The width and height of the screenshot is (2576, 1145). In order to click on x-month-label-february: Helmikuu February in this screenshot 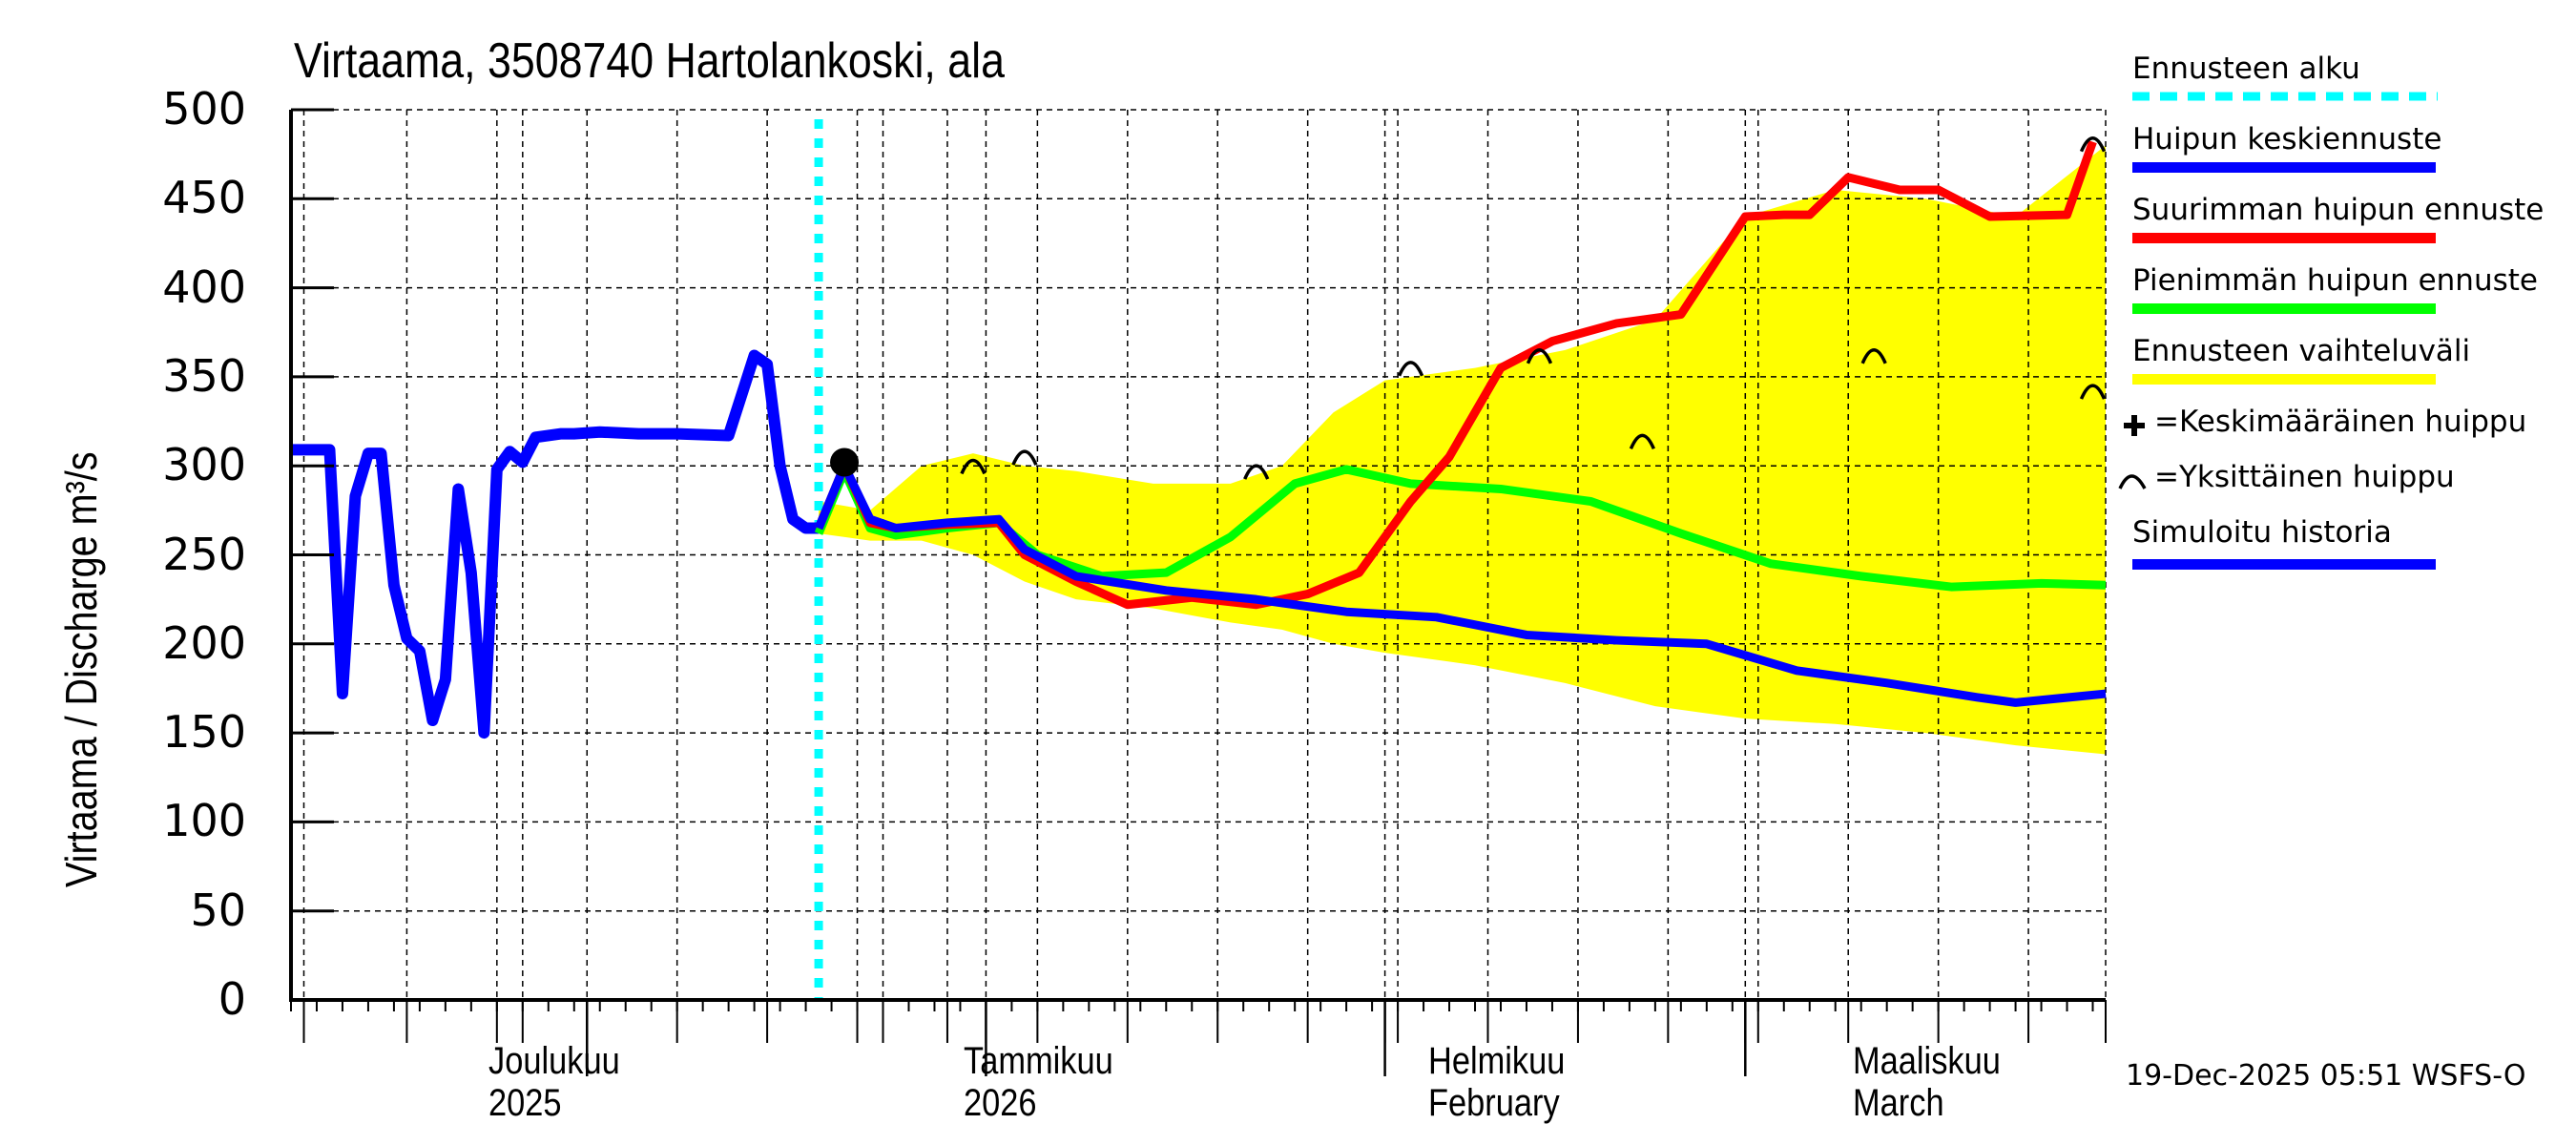, I will do `click(1496, 1082)`.